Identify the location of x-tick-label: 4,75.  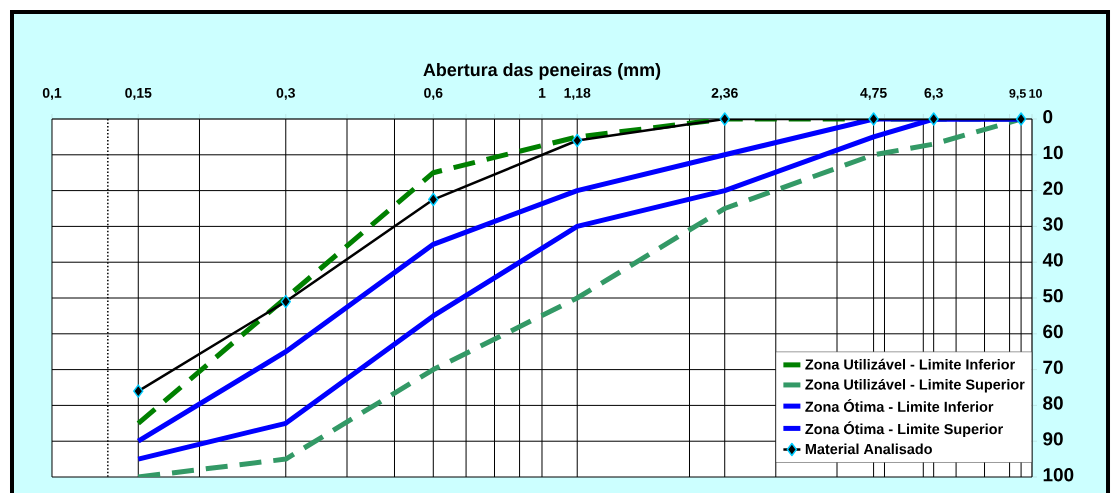
(873, 94).